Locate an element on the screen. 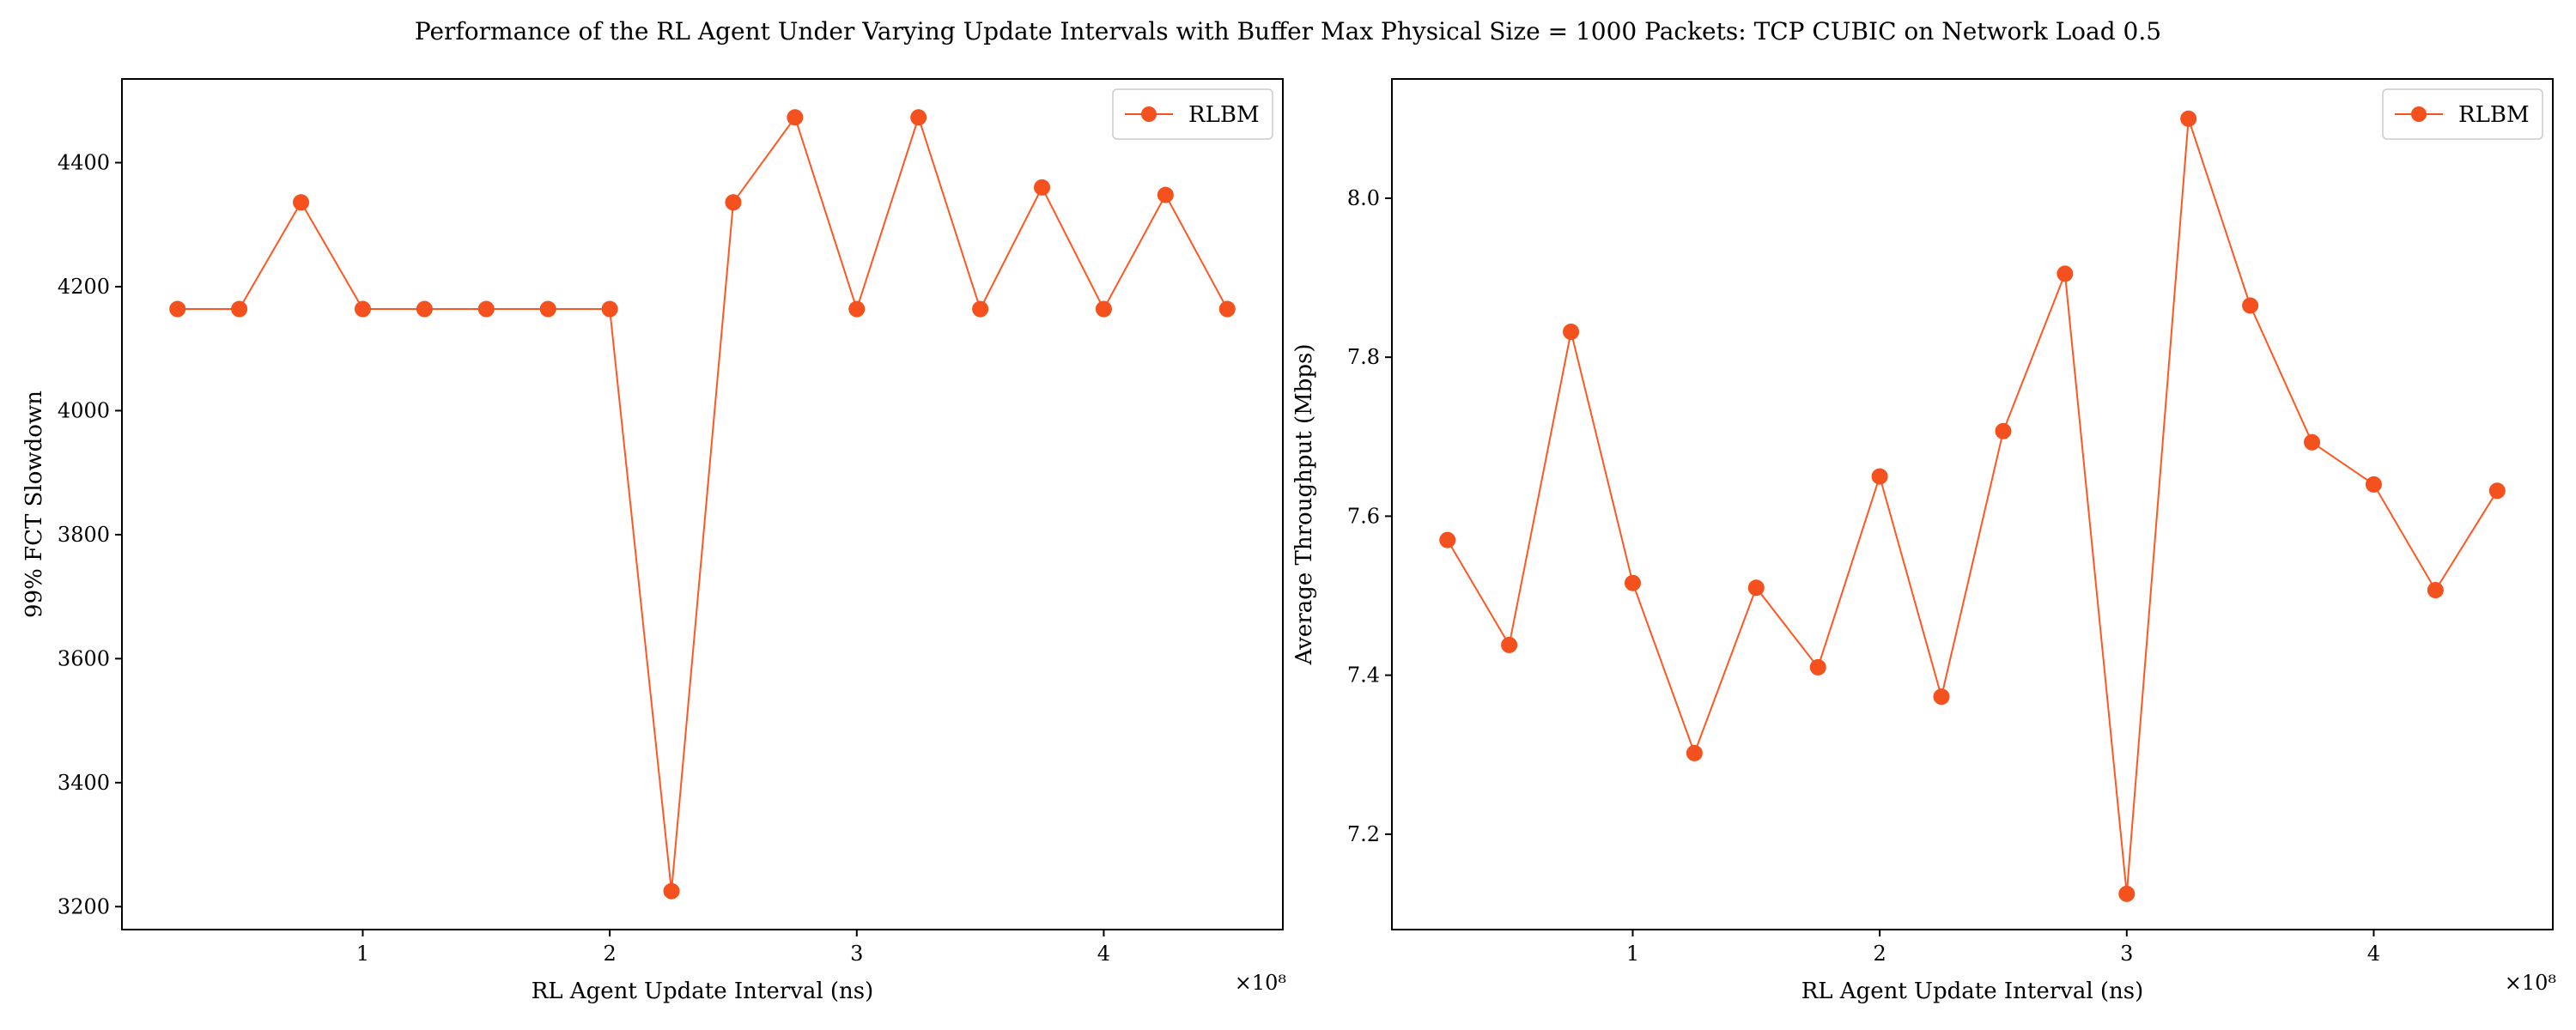  y-tick-label: 4400 is located at coordinates (84, 163).